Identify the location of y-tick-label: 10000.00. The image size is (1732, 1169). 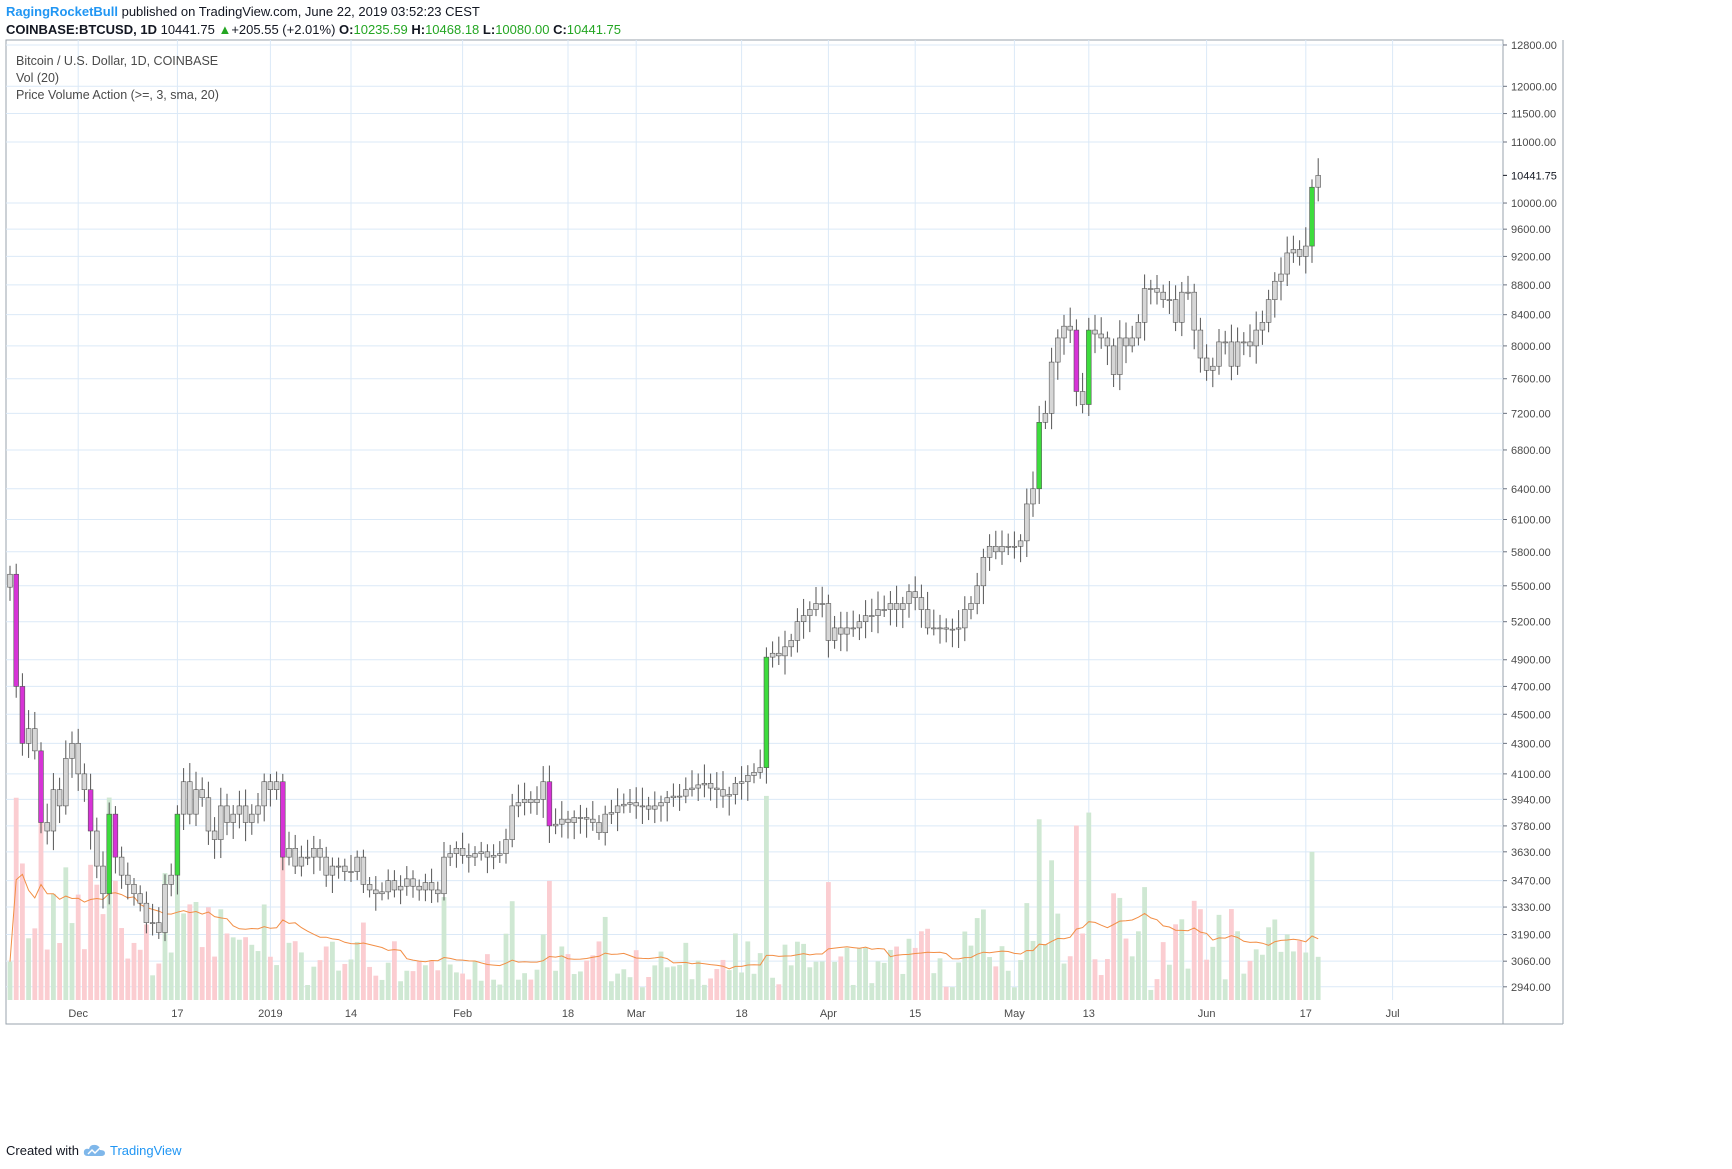
(1534, 204).